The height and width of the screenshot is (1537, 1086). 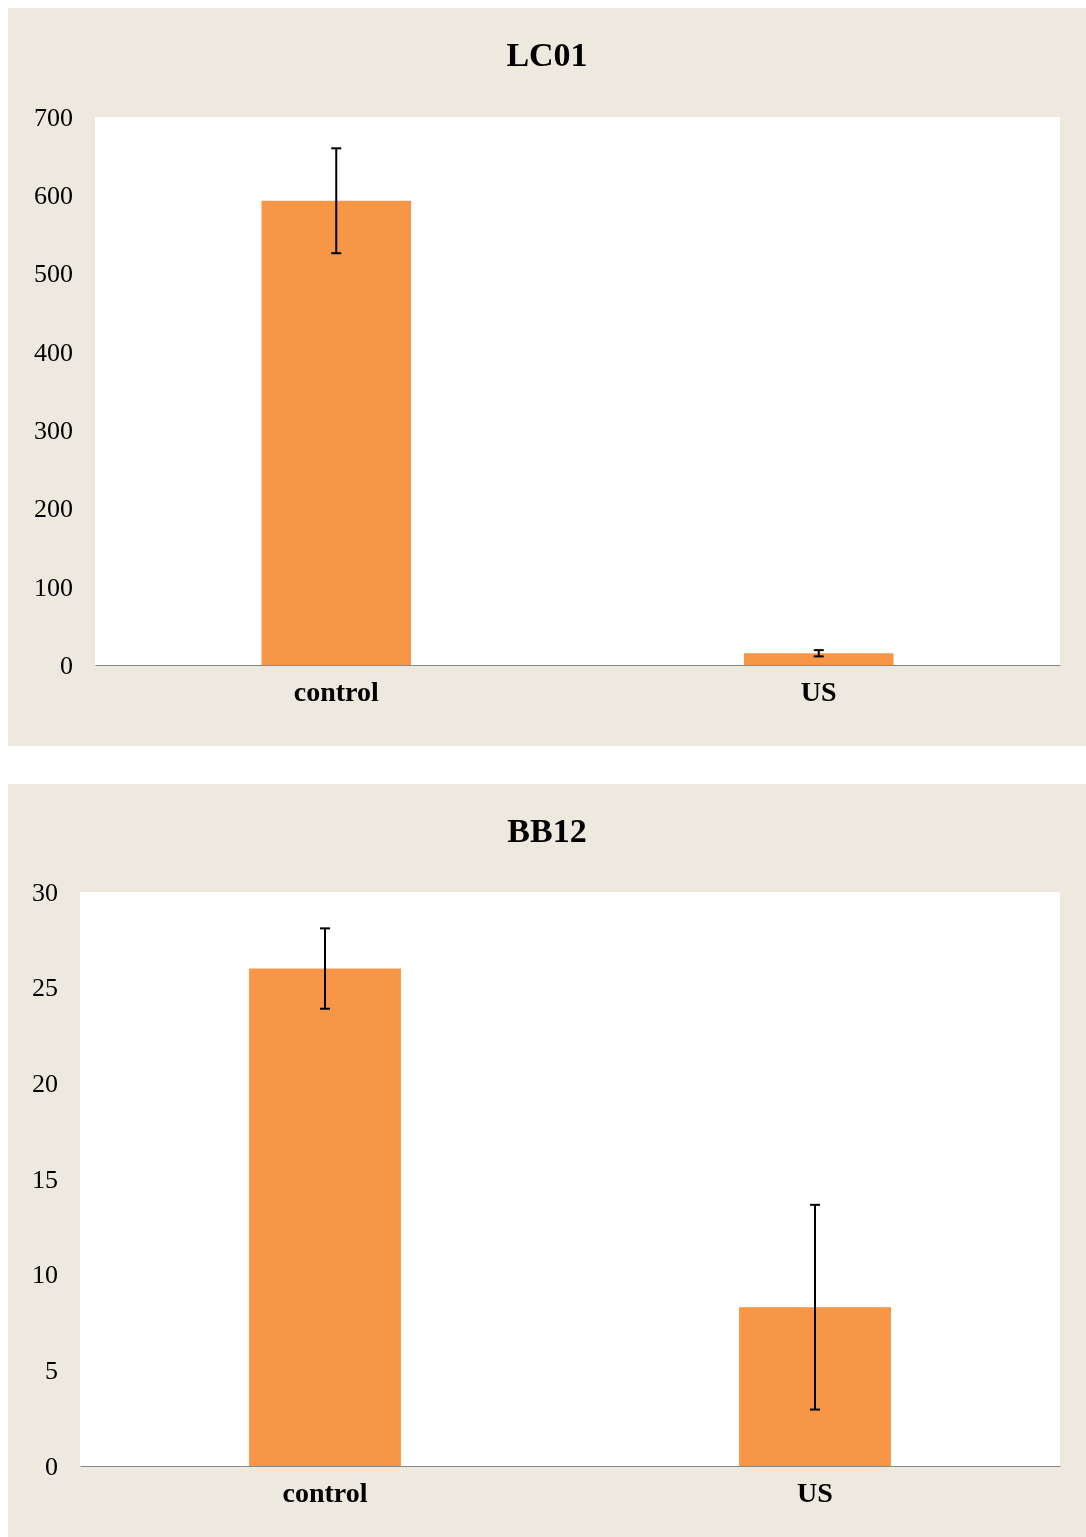 What do you see at coordinates (45, 988) in the screenshot?
I see `y-tick-label: 25` at bounding box center [45, 988].